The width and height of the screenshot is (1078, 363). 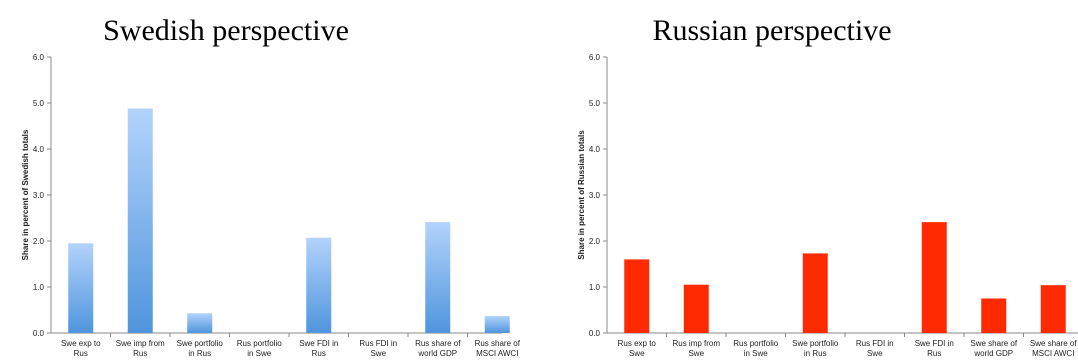 I want to click on x-tick-label: Rus share of MSCI AWCI, so click(x=498, y=348).